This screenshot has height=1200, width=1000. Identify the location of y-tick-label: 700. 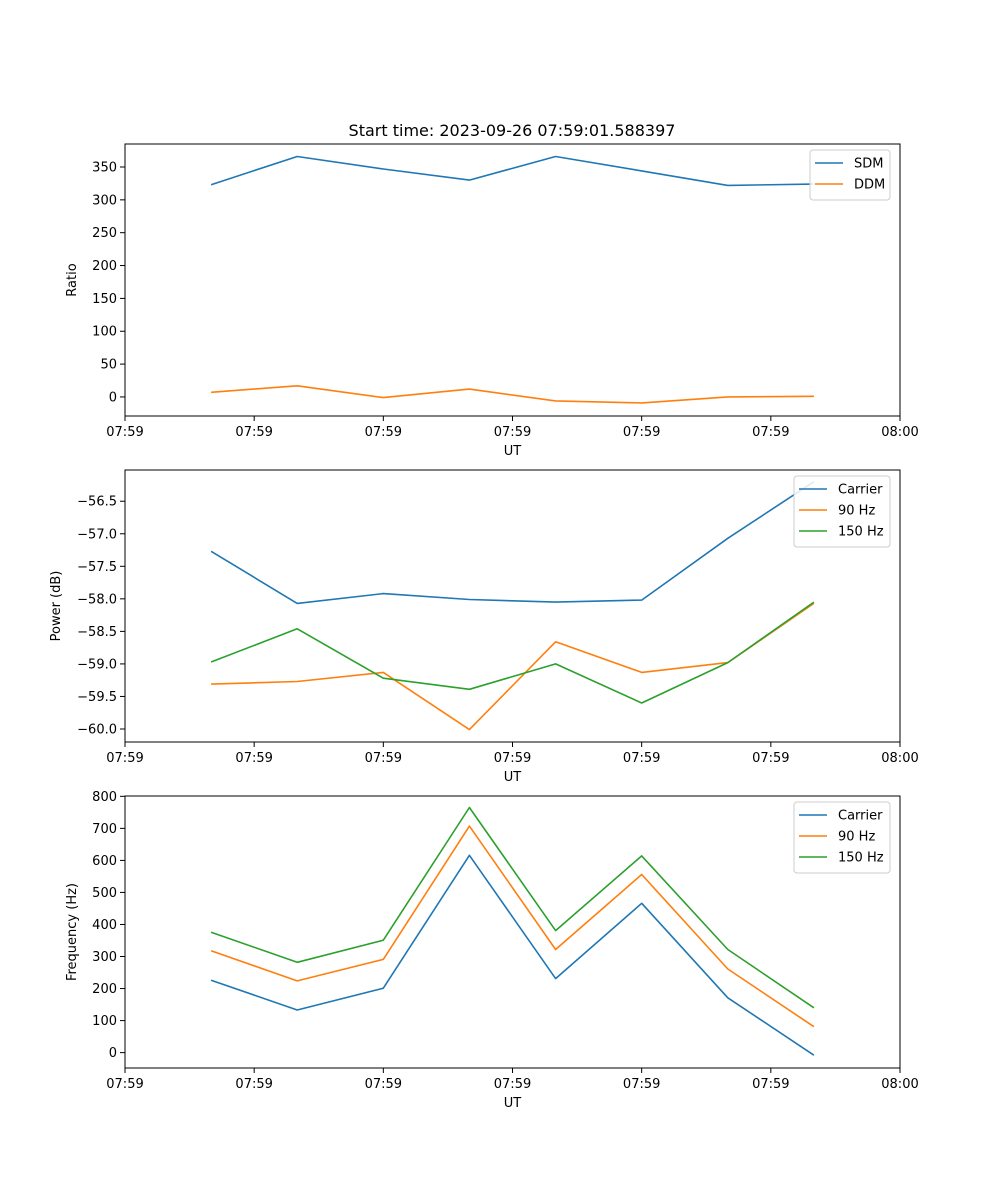
(104, 829).